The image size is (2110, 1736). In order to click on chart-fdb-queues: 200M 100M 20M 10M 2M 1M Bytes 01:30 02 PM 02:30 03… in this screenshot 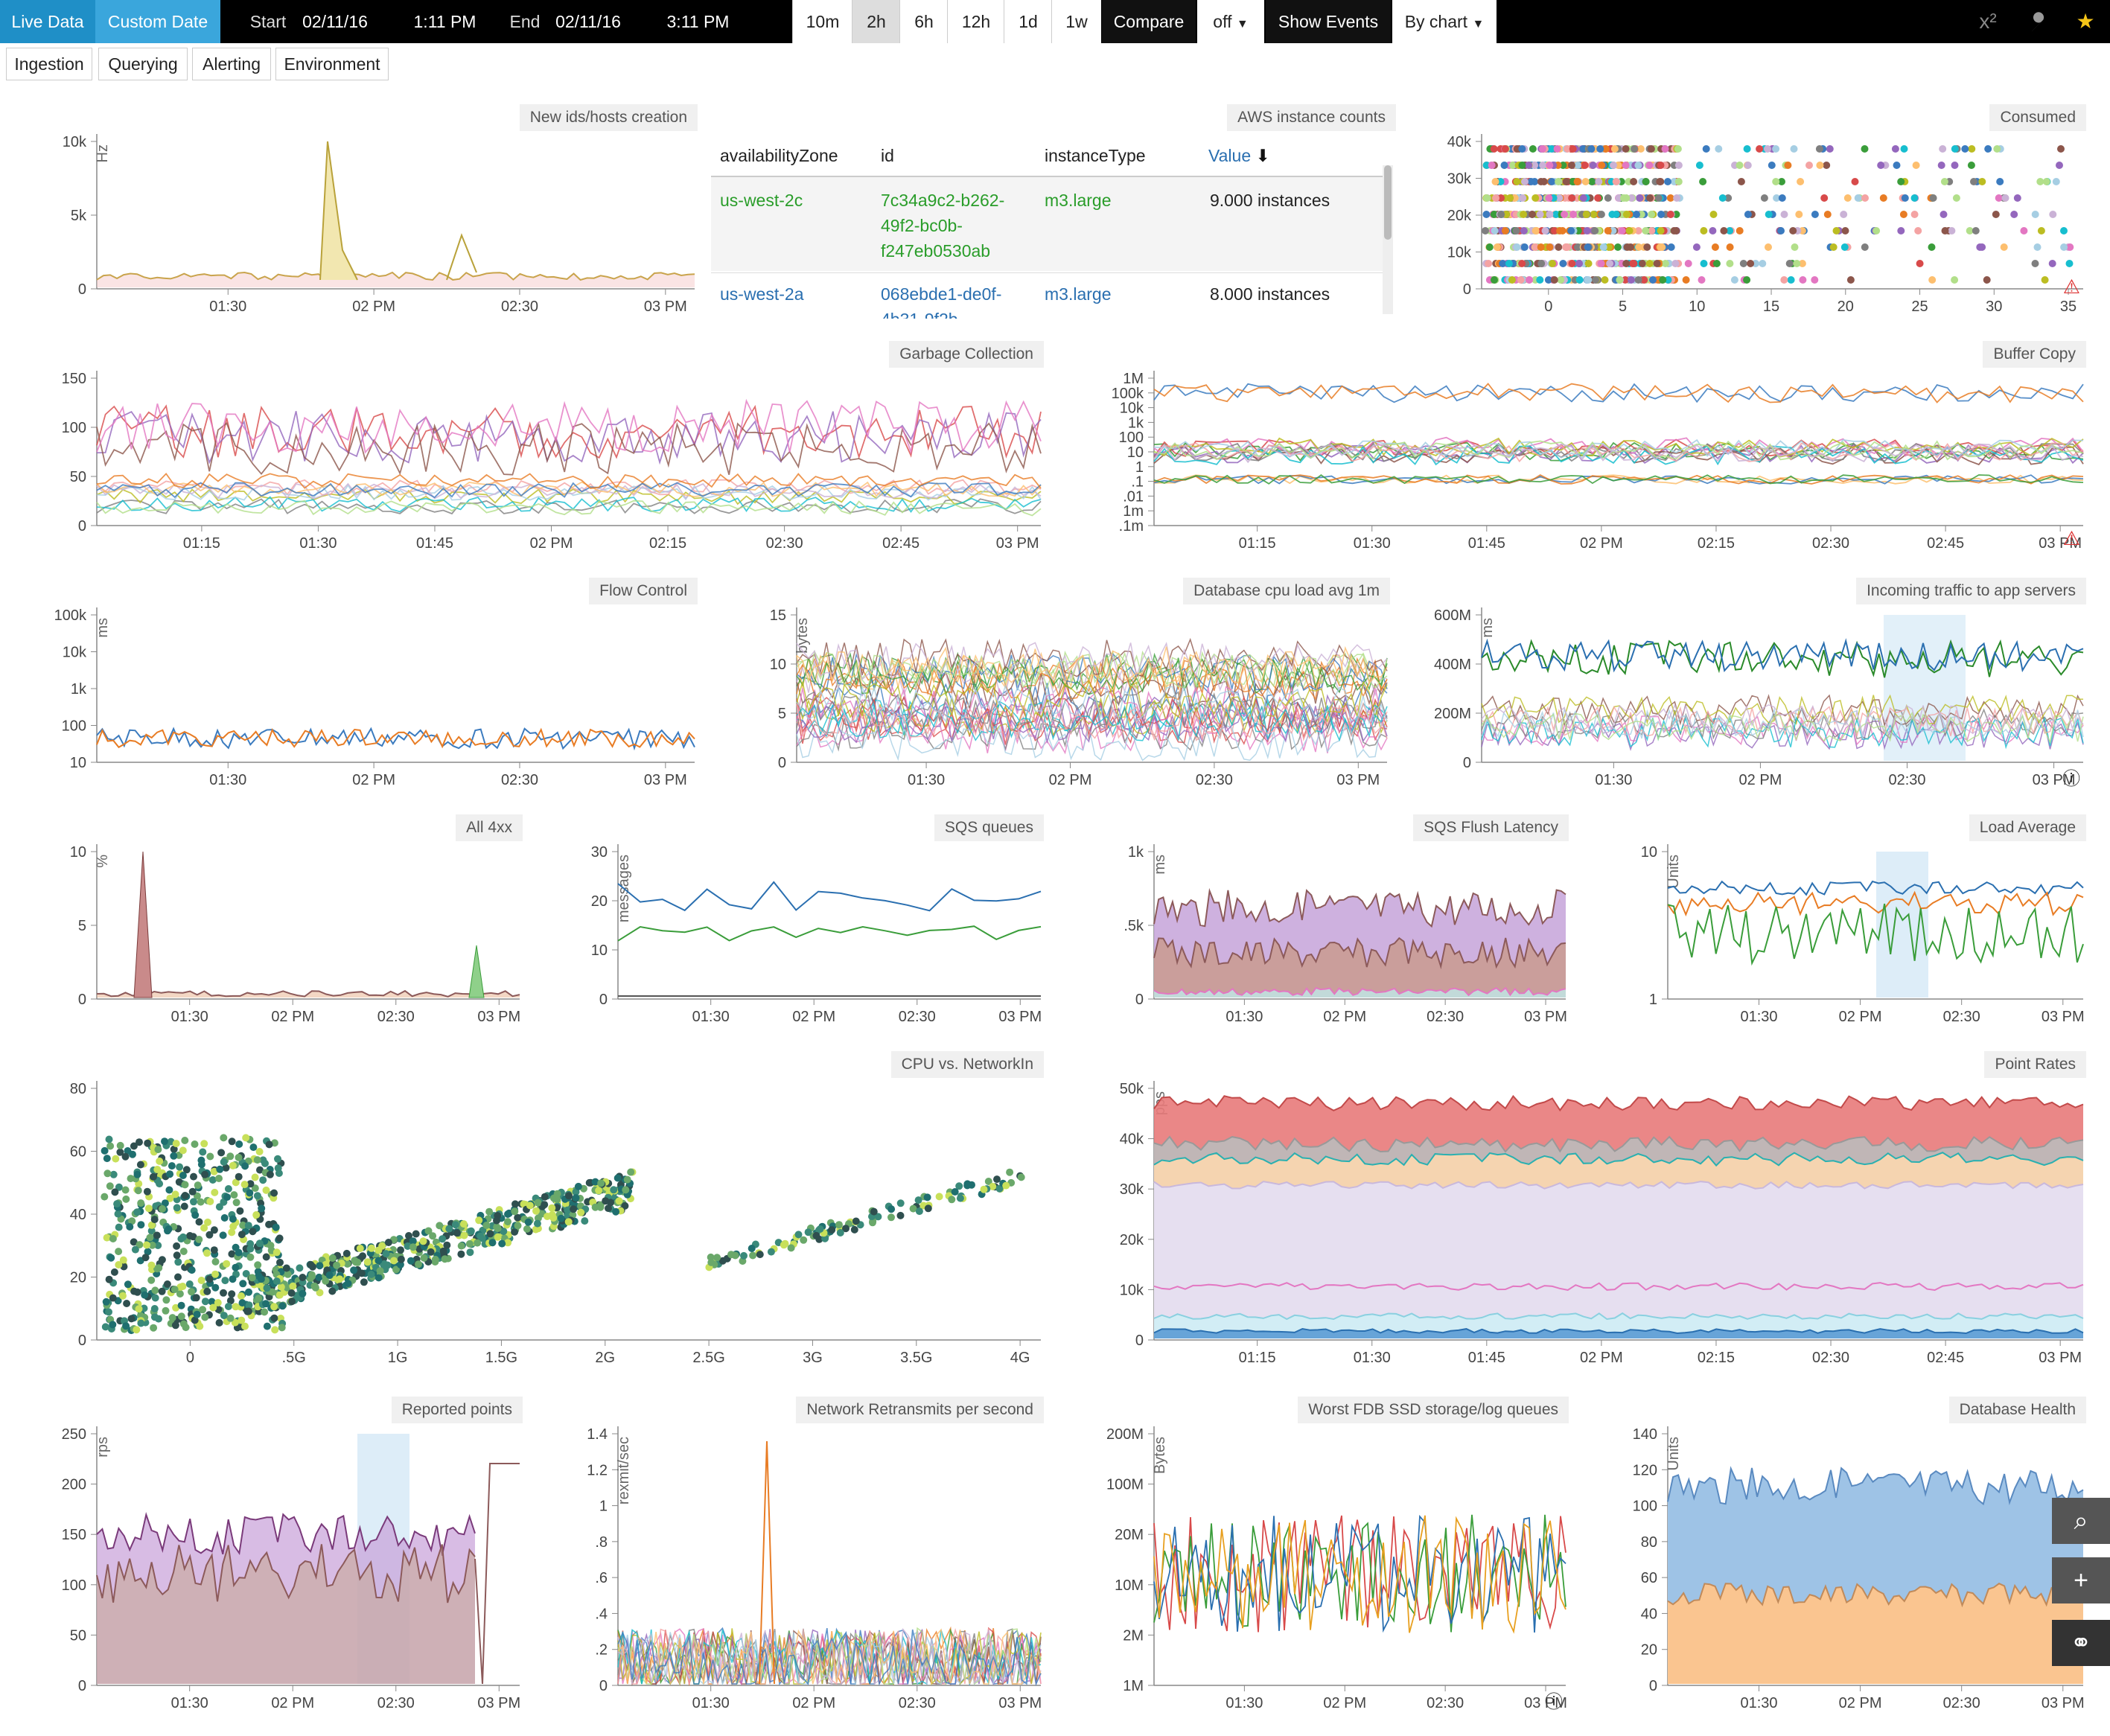, I will do `click(1323, 1560)`.